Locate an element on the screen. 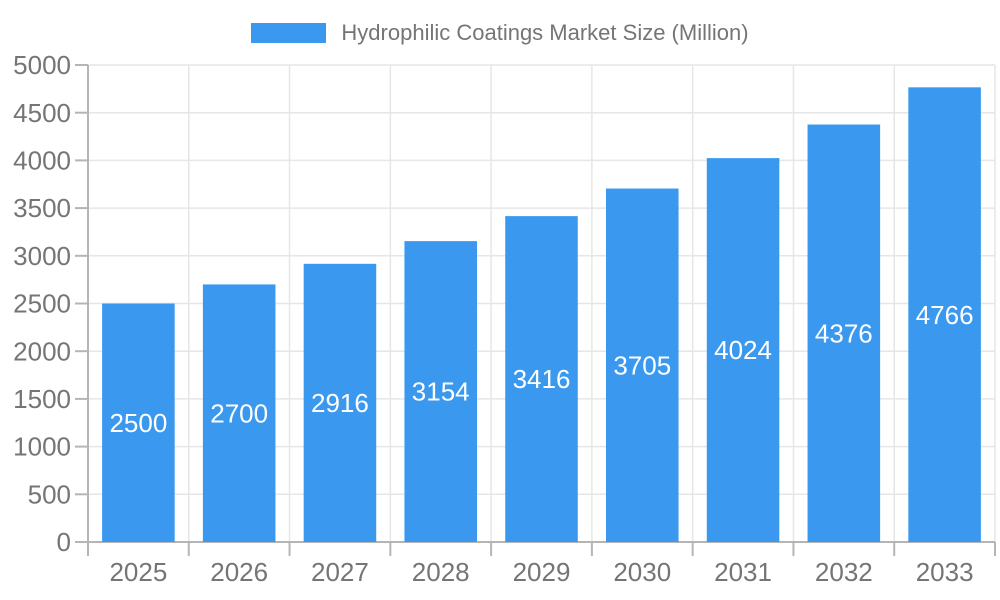 The height and width of the screenshot is (600, 1000). bar-2030 is located at coordinates (642, 365).